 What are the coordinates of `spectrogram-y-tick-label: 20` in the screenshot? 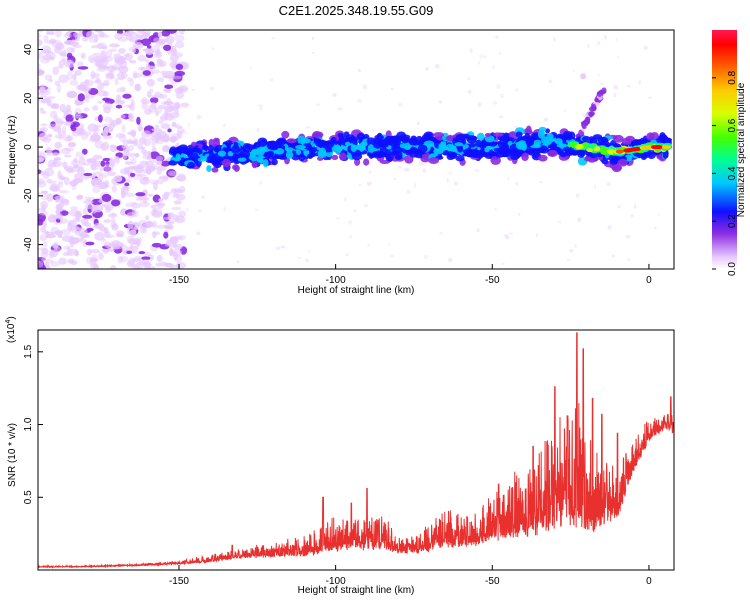 It's located at (28, 98).